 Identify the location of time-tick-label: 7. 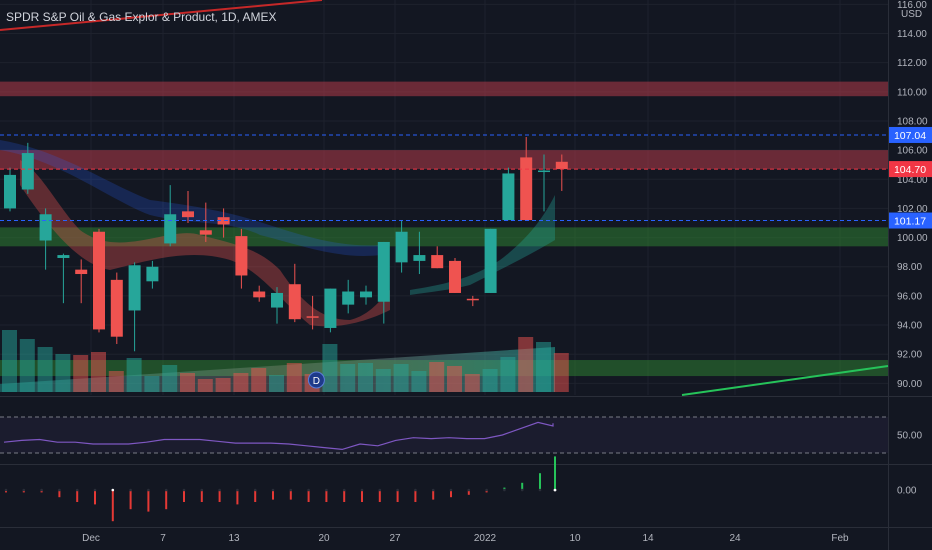
(163, 538).